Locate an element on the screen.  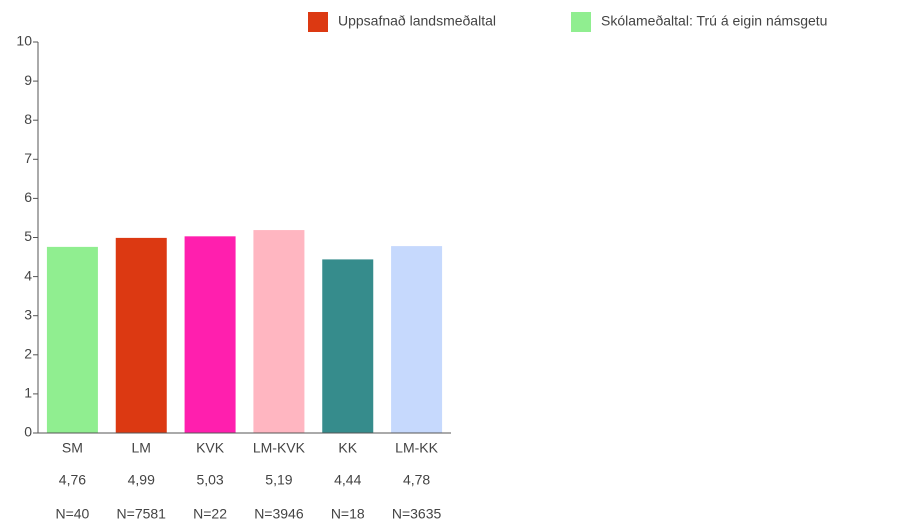
y-tick-label: 2 is located at coordinates (28, 354).